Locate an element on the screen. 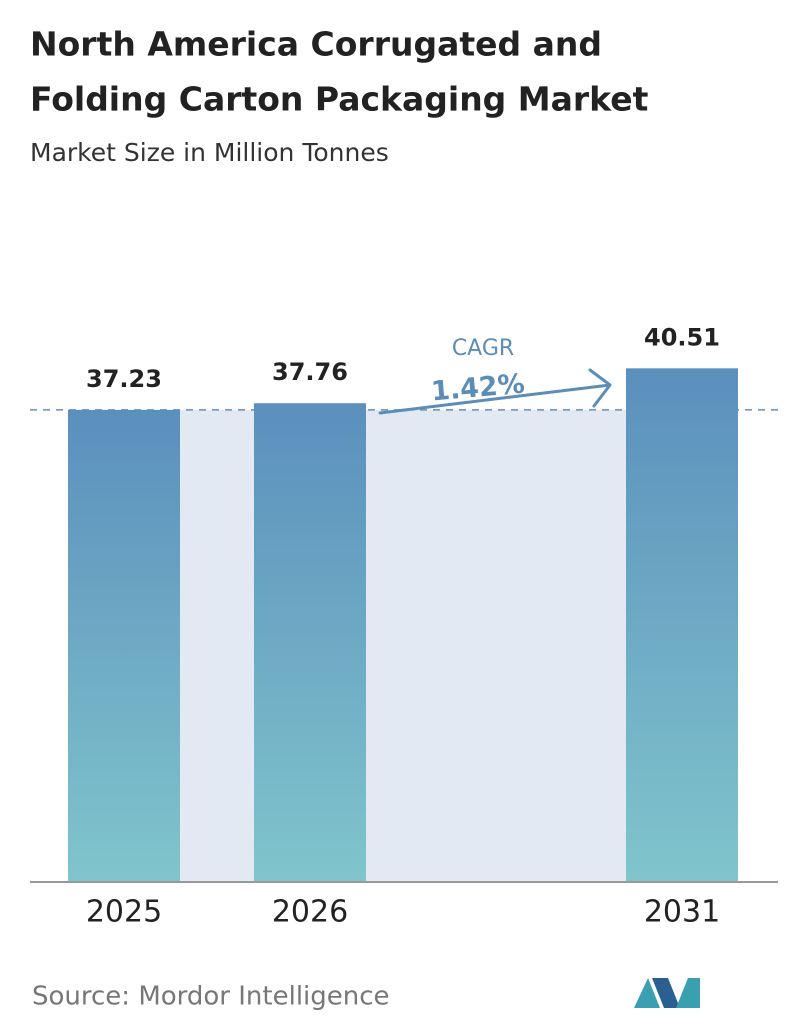 The image size is (796, 1034). x-tick-label: 2025 is located at coordinates (124, 912).